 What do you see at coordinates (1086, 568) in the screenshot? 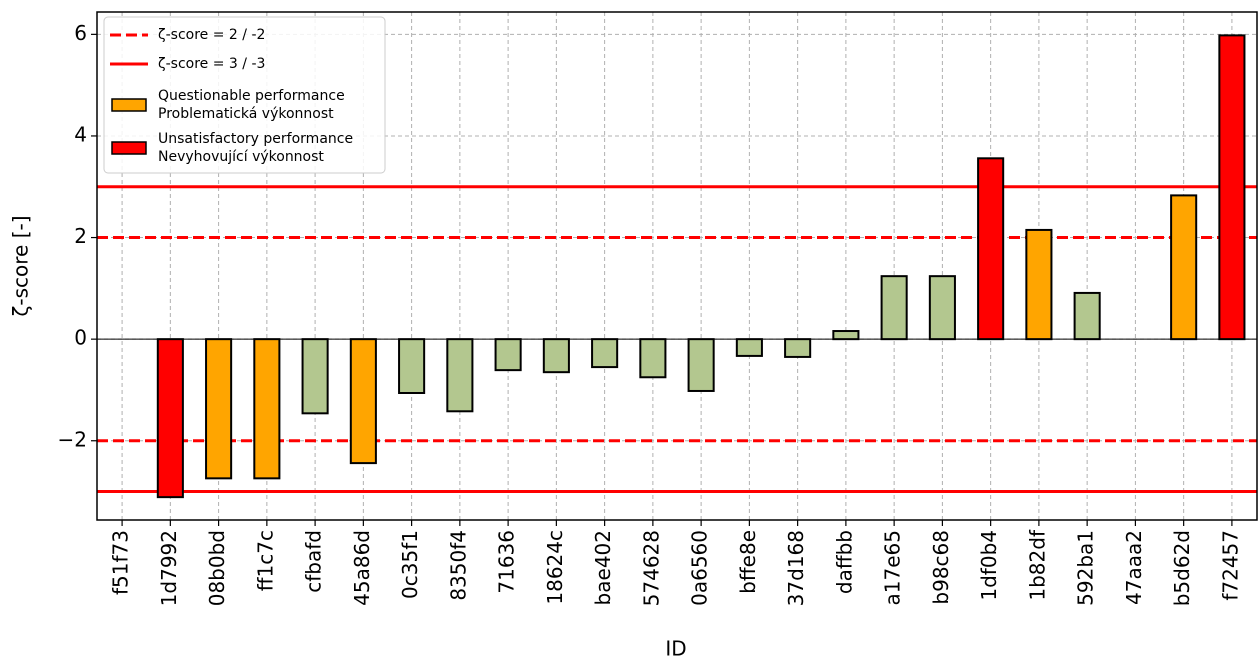
I see `x-tick-label: 592ba1` at bounding box center [1086, 568].